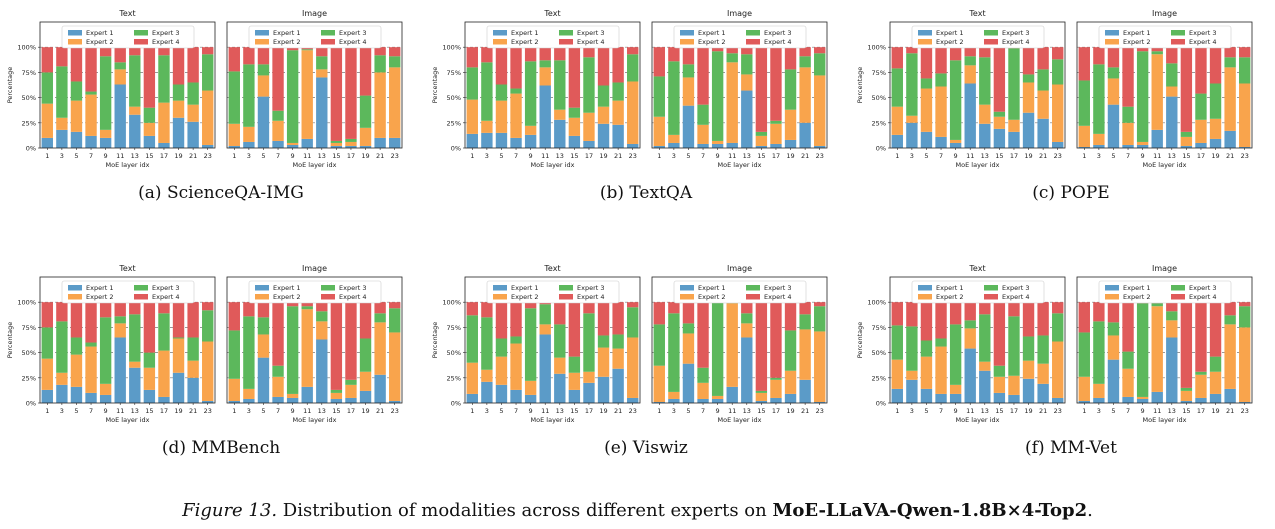  I want to click on panel-title: Text, so click(551, 268).